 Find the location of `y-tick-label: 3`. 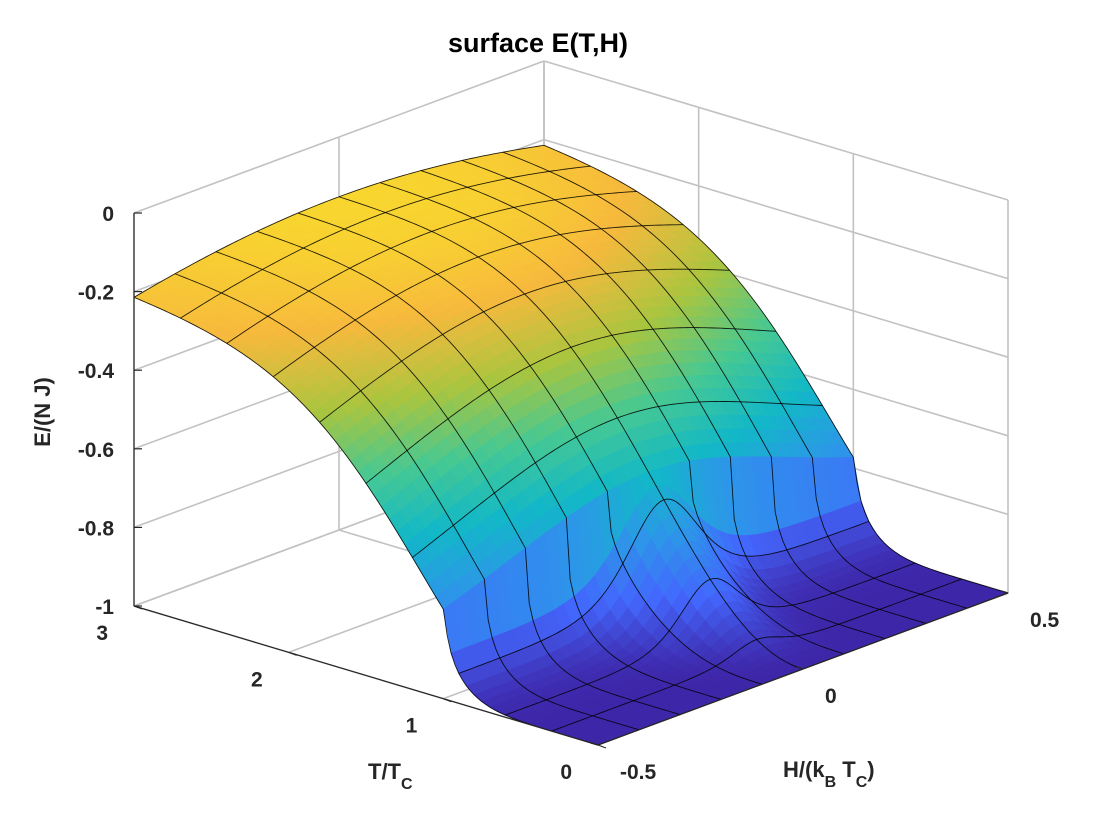

y-tick-label: 3 is located at coordinates (102, 633).